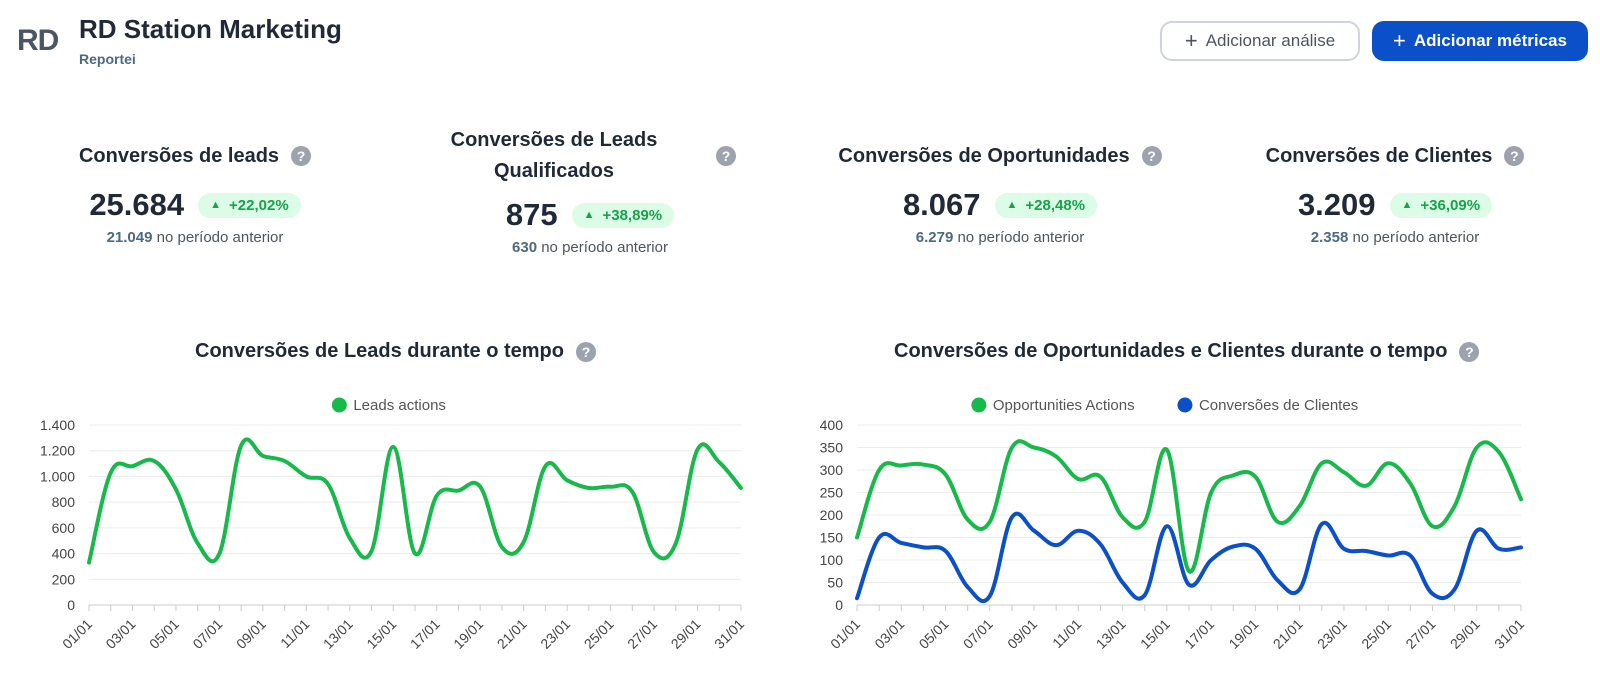  Describe the element at coordinates (1490, 40) in the screenshot. I see `add-metrics-label: Adicionar métricas` at that location.